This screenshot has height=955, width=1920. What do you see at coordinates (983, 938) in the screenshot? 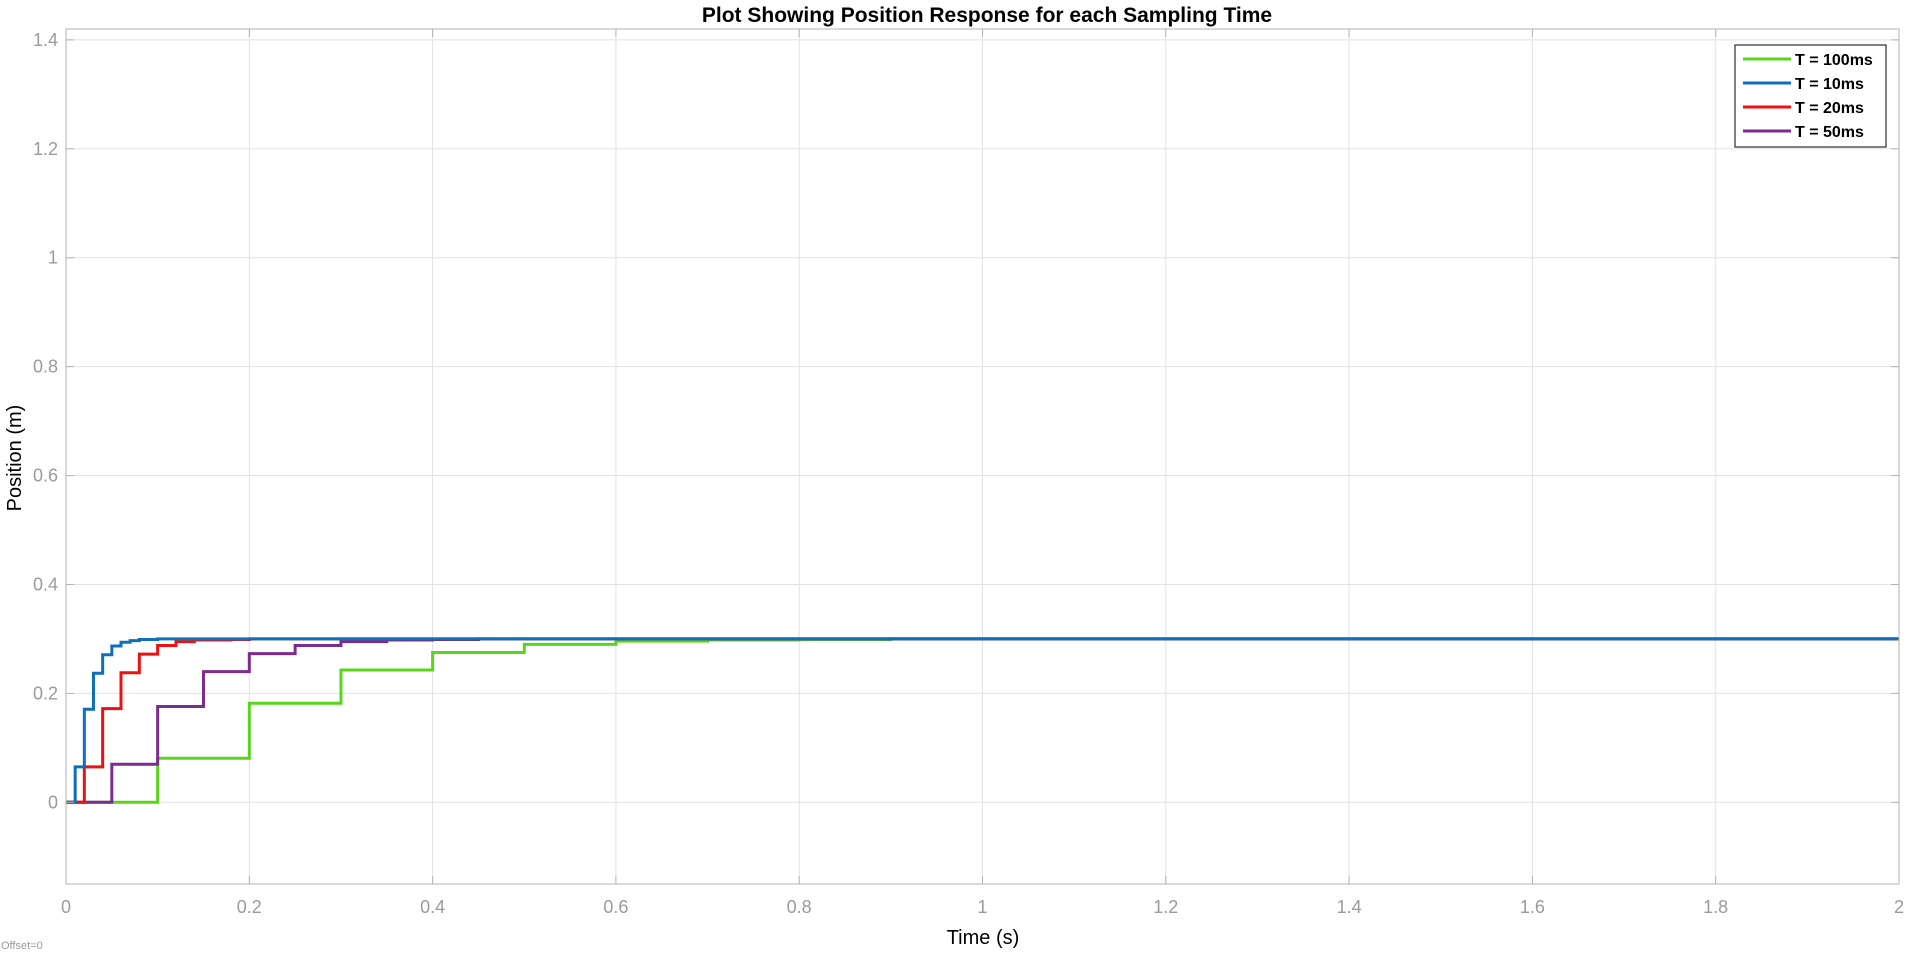
I see `x-axis-label: Time (s)` at bounding box center [983, 938].